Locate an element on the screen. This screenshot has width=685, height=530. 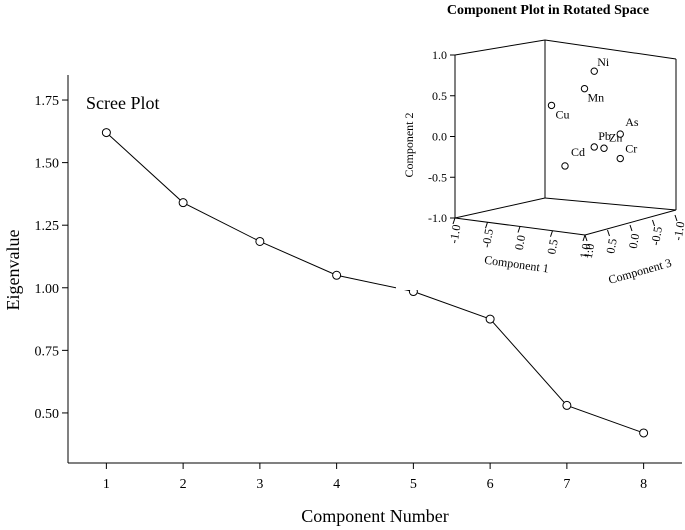
inset-component3-tick-label: 0.5 is located at coordinates (611, 245).